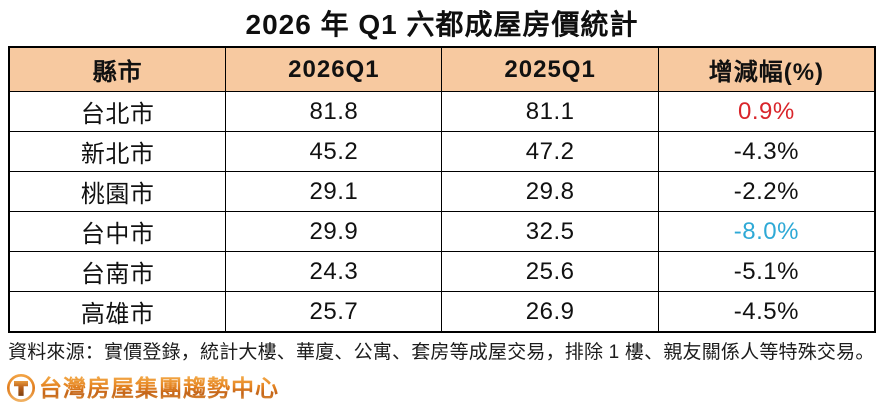 The image size is (884, 402). I want to click on cell-2025q1: 29.8, so click(550, 191).